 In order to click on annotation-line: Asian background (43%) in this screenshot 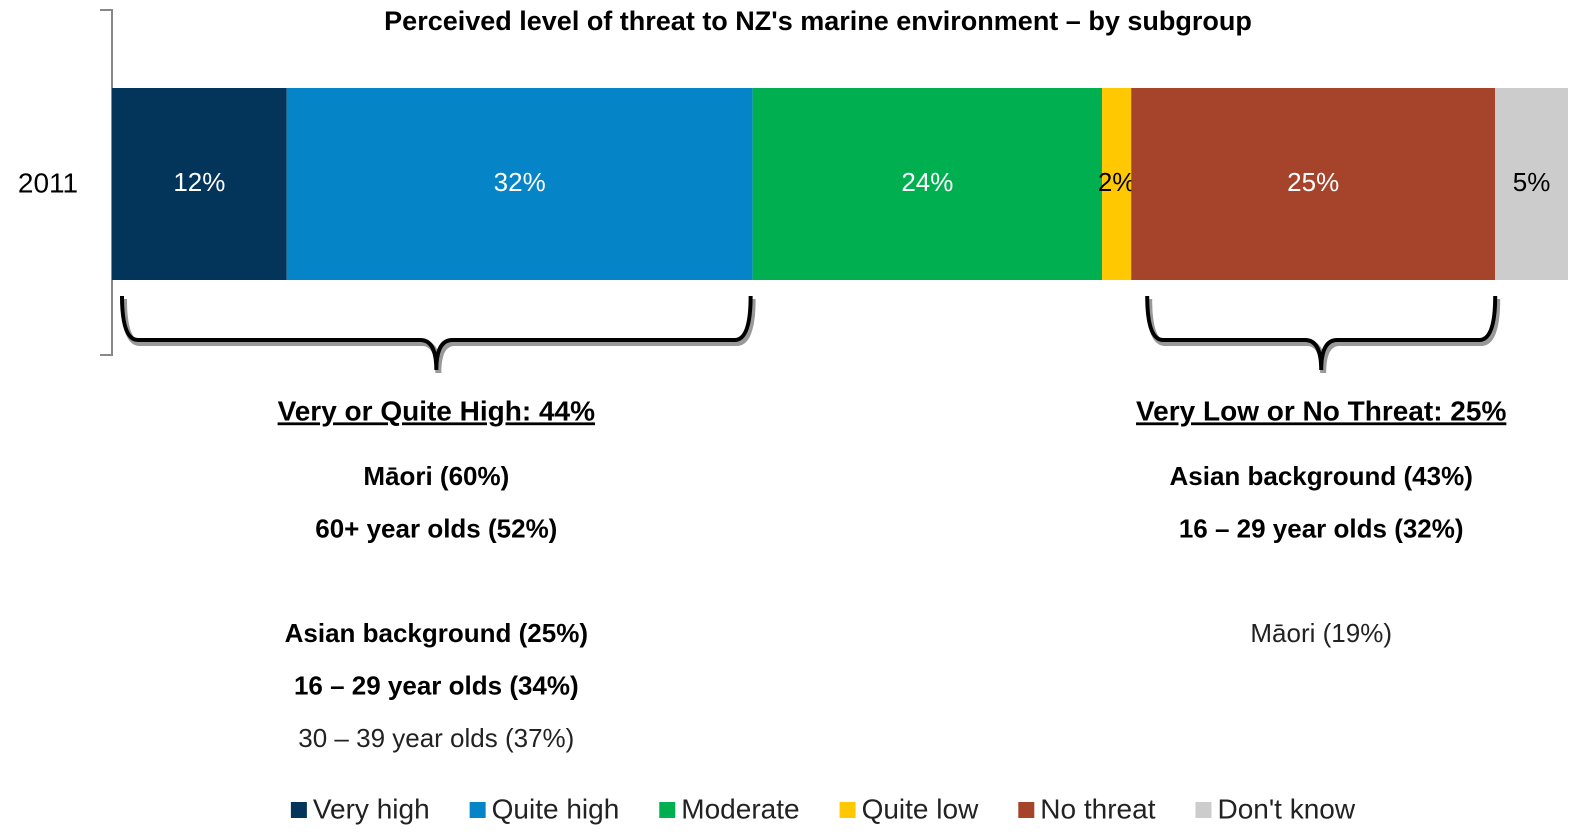, I will do `click(1320, 476)`.